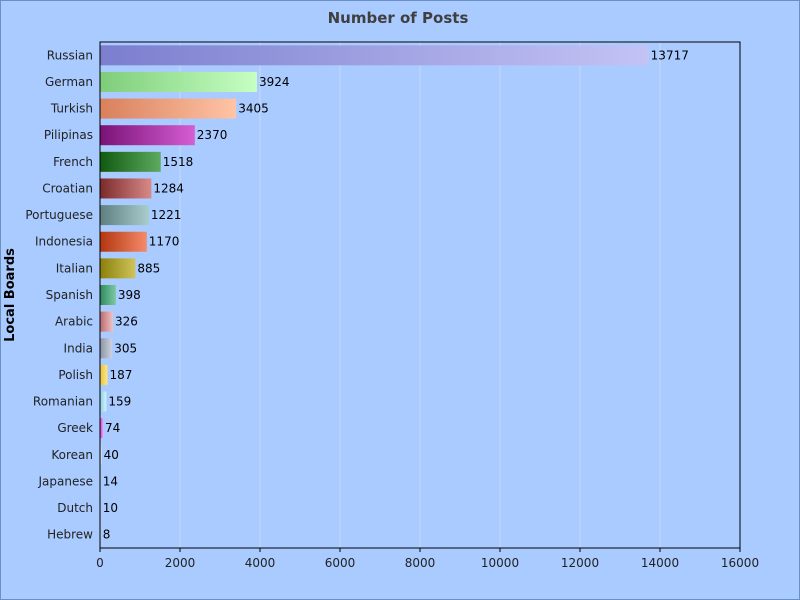  I want to click on category-label: Russian, so click(70, 55).